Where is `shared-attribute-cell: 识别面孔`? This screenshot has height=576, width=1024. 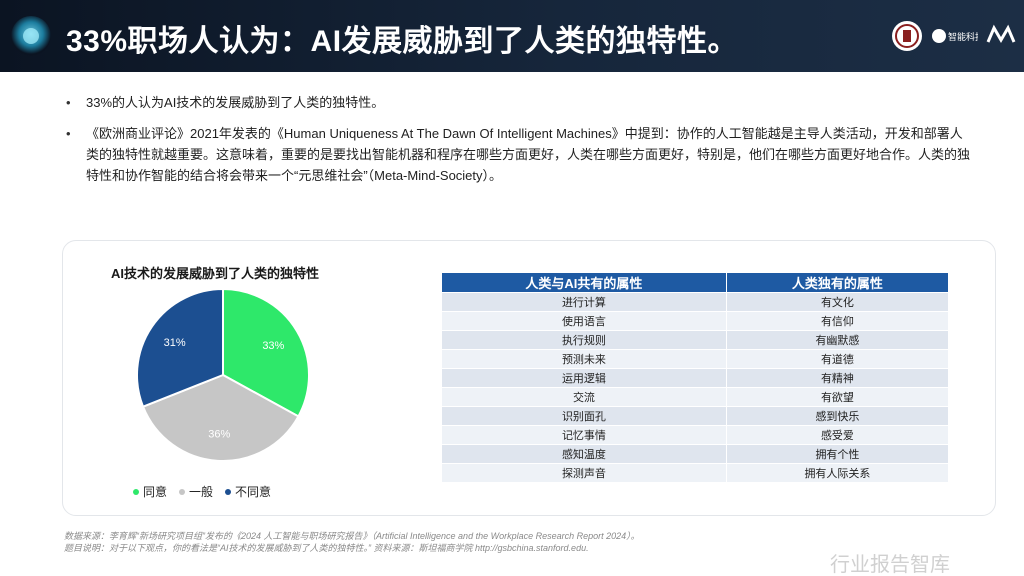 shared-attribute-cell: 识别面孔 is located at coordinates (584, 416).